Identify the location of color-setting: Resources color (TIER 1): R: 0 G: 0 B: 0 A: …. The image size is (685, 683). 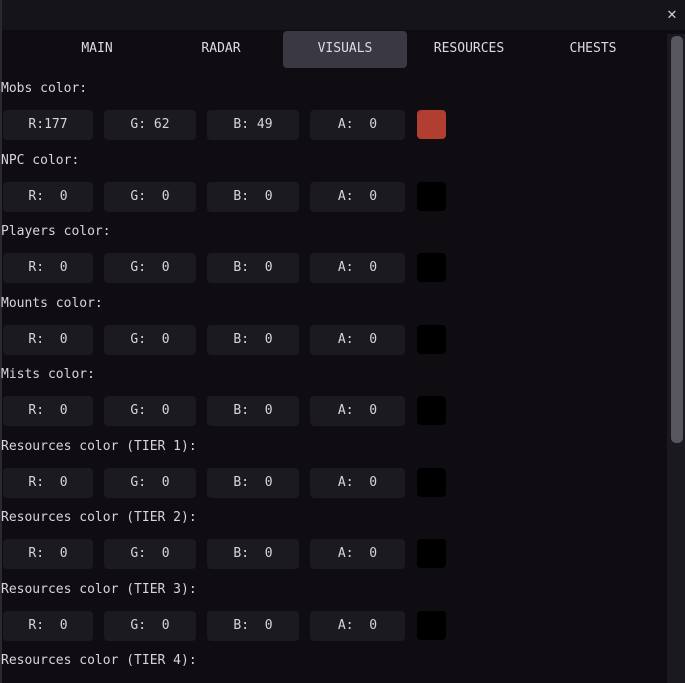
(333, 473).